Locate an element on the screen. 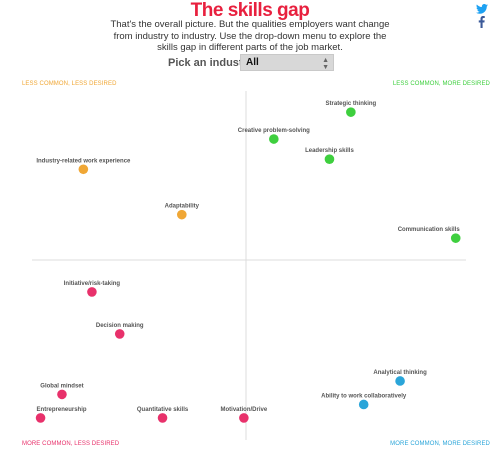 The width and height of the screenshot is (500, 453). point-label-communication-skills: Communication skills is located at coordinates (429, 230).